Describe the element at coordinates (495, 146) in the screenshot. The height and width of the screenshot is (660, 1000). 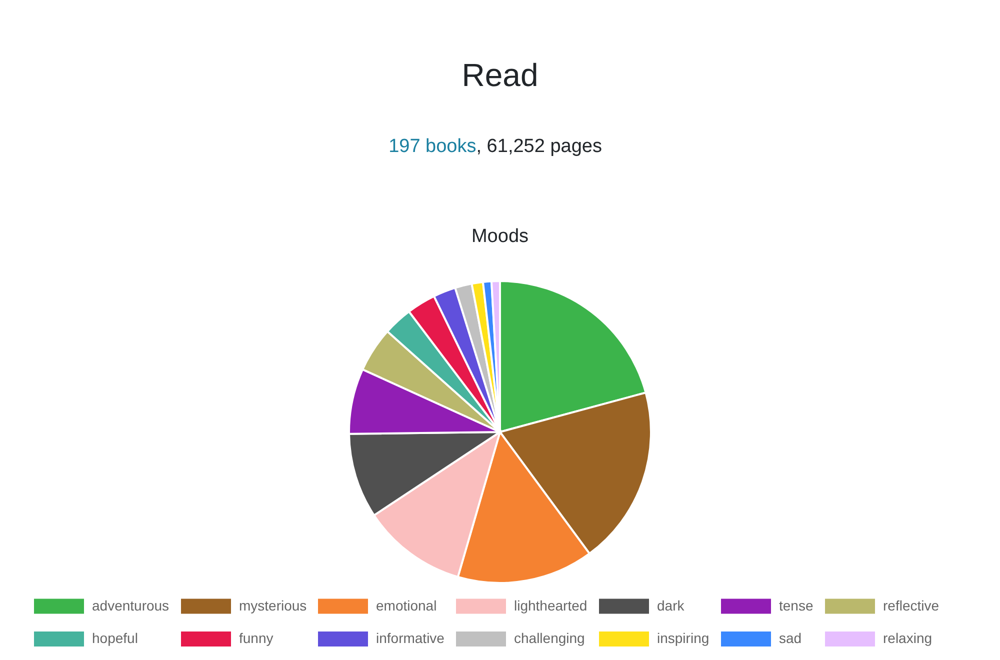
I see `chart-subtitle: 197 books, 61,252 pages` at that location.